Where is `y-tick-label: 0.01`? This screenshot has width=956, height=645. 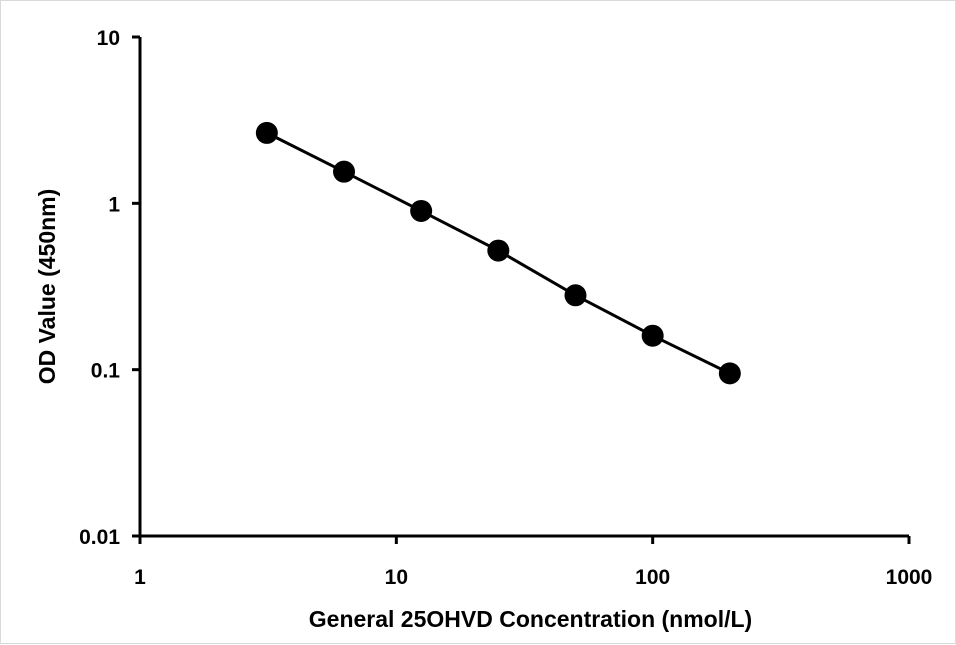
y-tick-label: 0.01 is located at coordinates (99, 537).